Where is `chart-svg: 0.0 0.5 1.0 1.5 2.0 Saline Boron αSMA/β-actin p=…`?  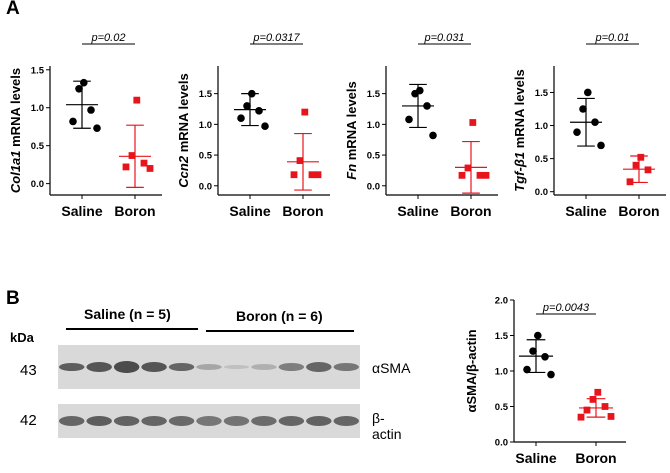
chart-svg: 0.0 0.5 1.0 1.5 2.0 Saline Boron αSMA/β-actin p=… is located at coordinates (545, 381).